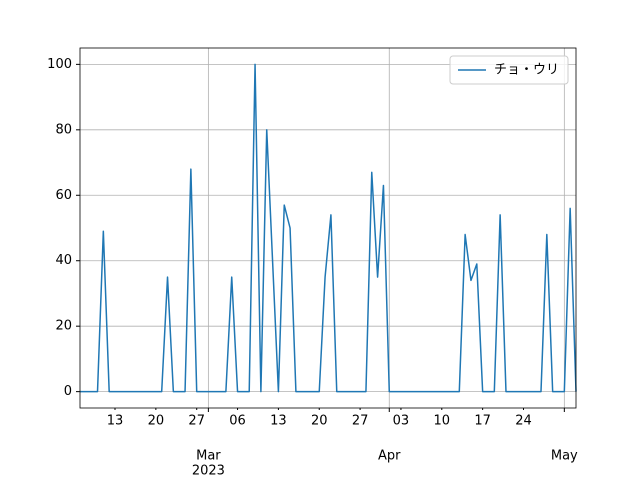 The image size is (640, 484). Describe the element at coordinates (63, 195) in the screenshot. I see `y-tick-label: 60` at that location.